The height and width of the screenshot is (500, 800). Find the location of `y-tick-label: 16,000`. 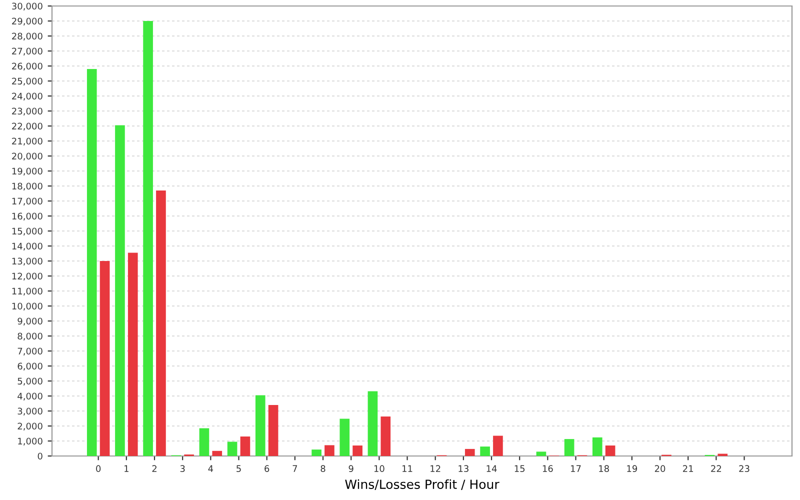

y-tick-label: 16,000 is located at coordinates (27, 216).